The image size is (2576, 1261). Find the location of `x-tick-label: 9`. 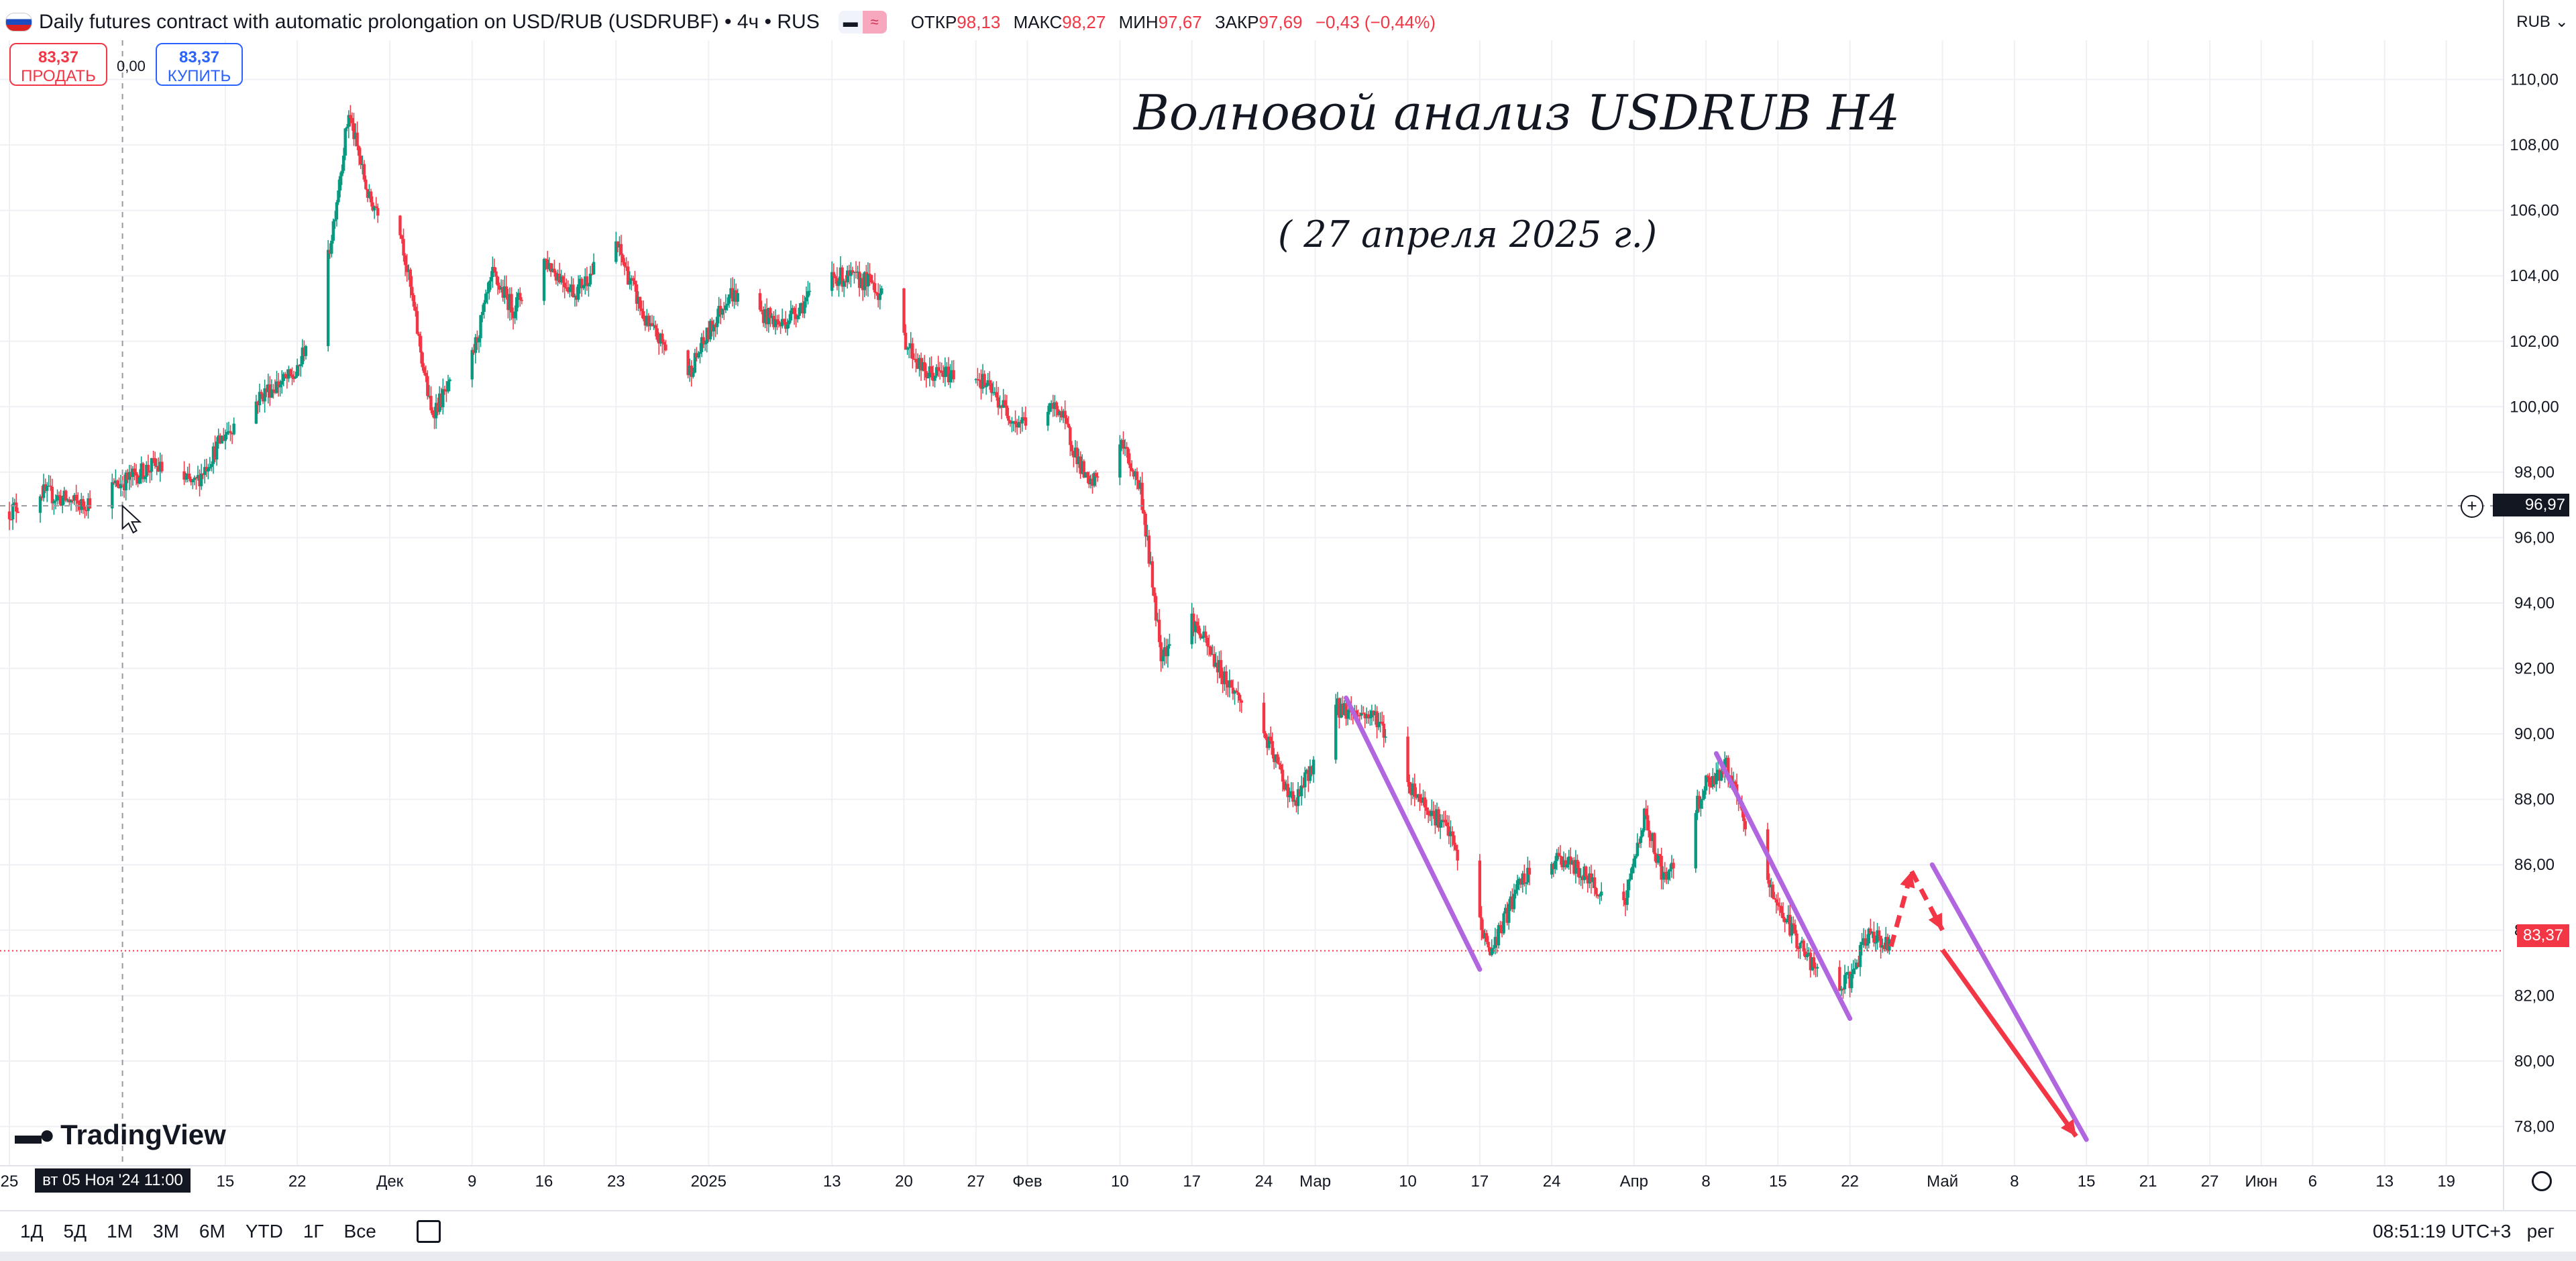

x-tick-label: 9 is located at coordinates (472, 1181).